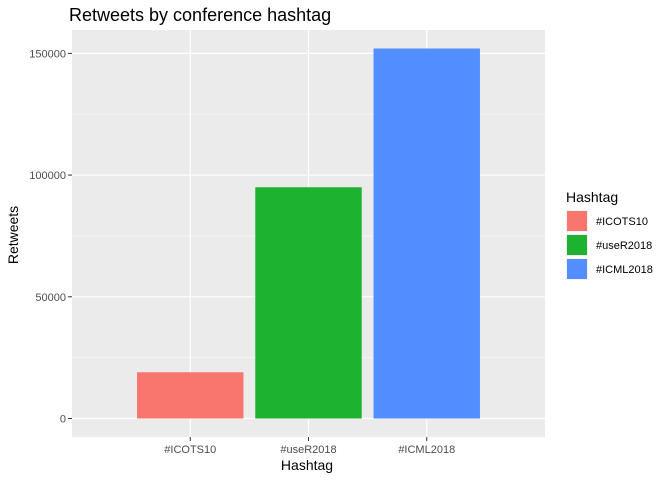 This screenshot has height=480, width=672. Describe the element at coordinates (190, 450) in the screenshot. I see `x-tick-label: #ICOTS10` at that location.